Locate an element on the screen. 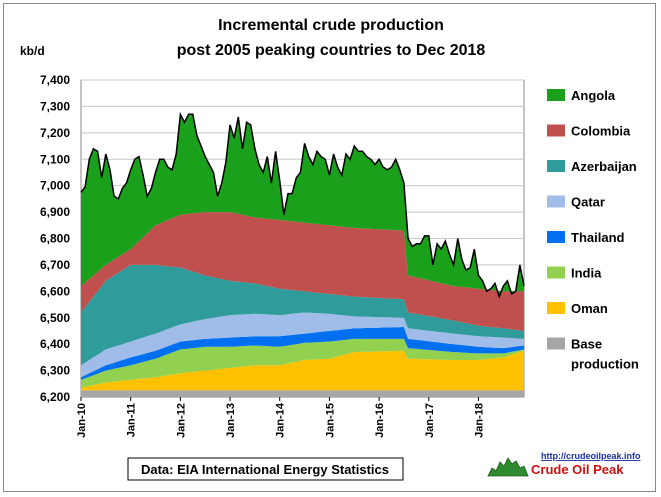  legend-label-azerbaijan: Azerbaijan is located at coordinates (604, 166).